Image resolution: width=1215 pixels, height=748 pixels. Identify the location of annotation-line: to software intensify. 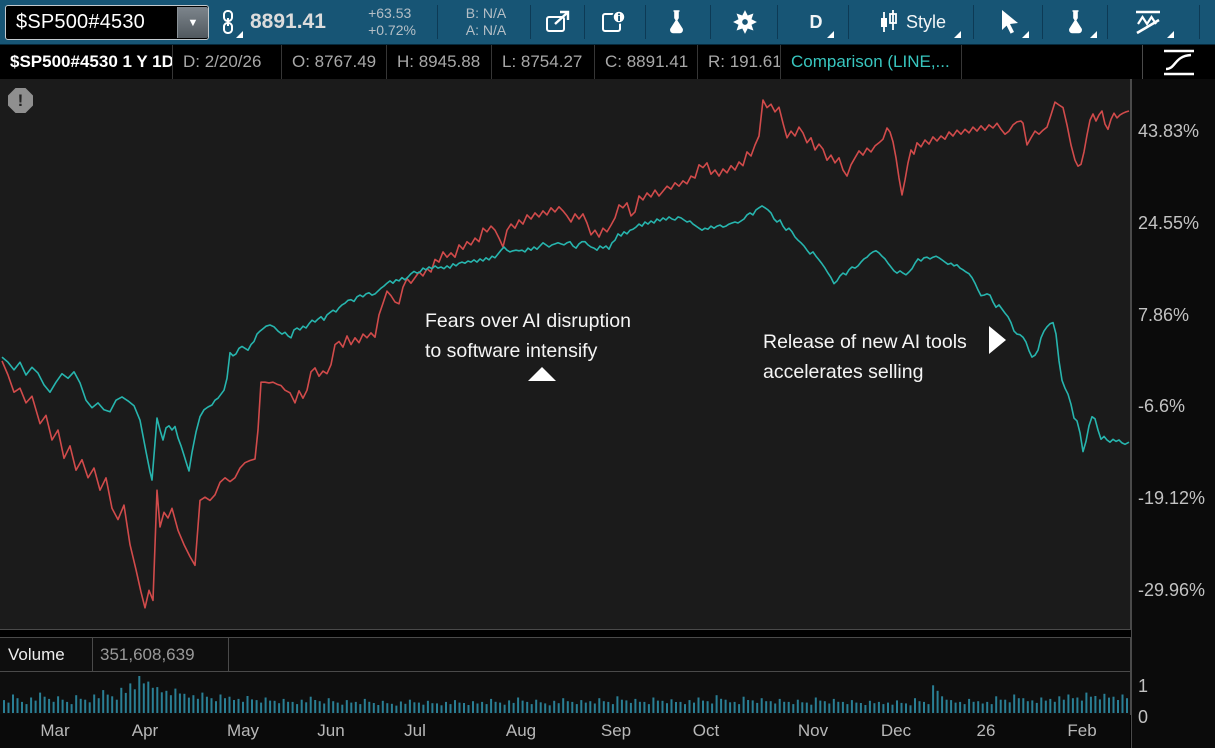
(511, 351).